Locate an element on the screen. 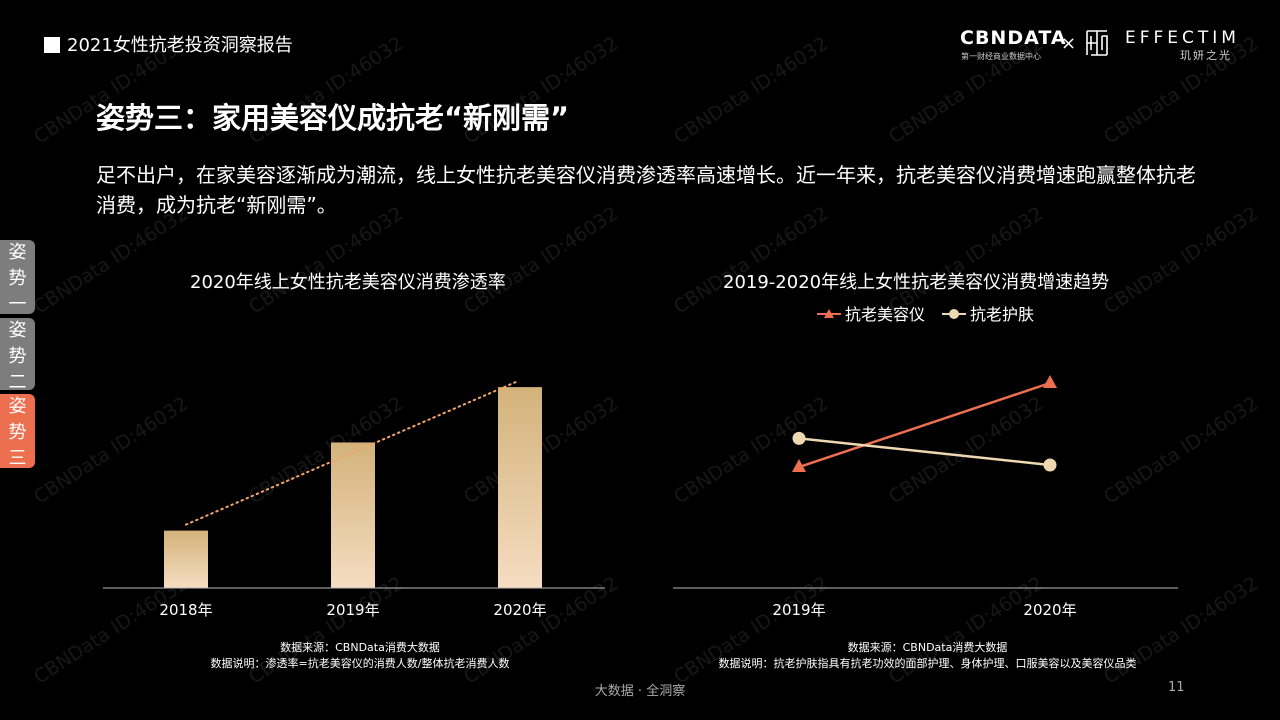 Image resolution: width=1280 pixels, height=720 pixels. page-headline: 姿势三：家用美容仪成抗老“新刚需” is located at coordinates (333, 118).